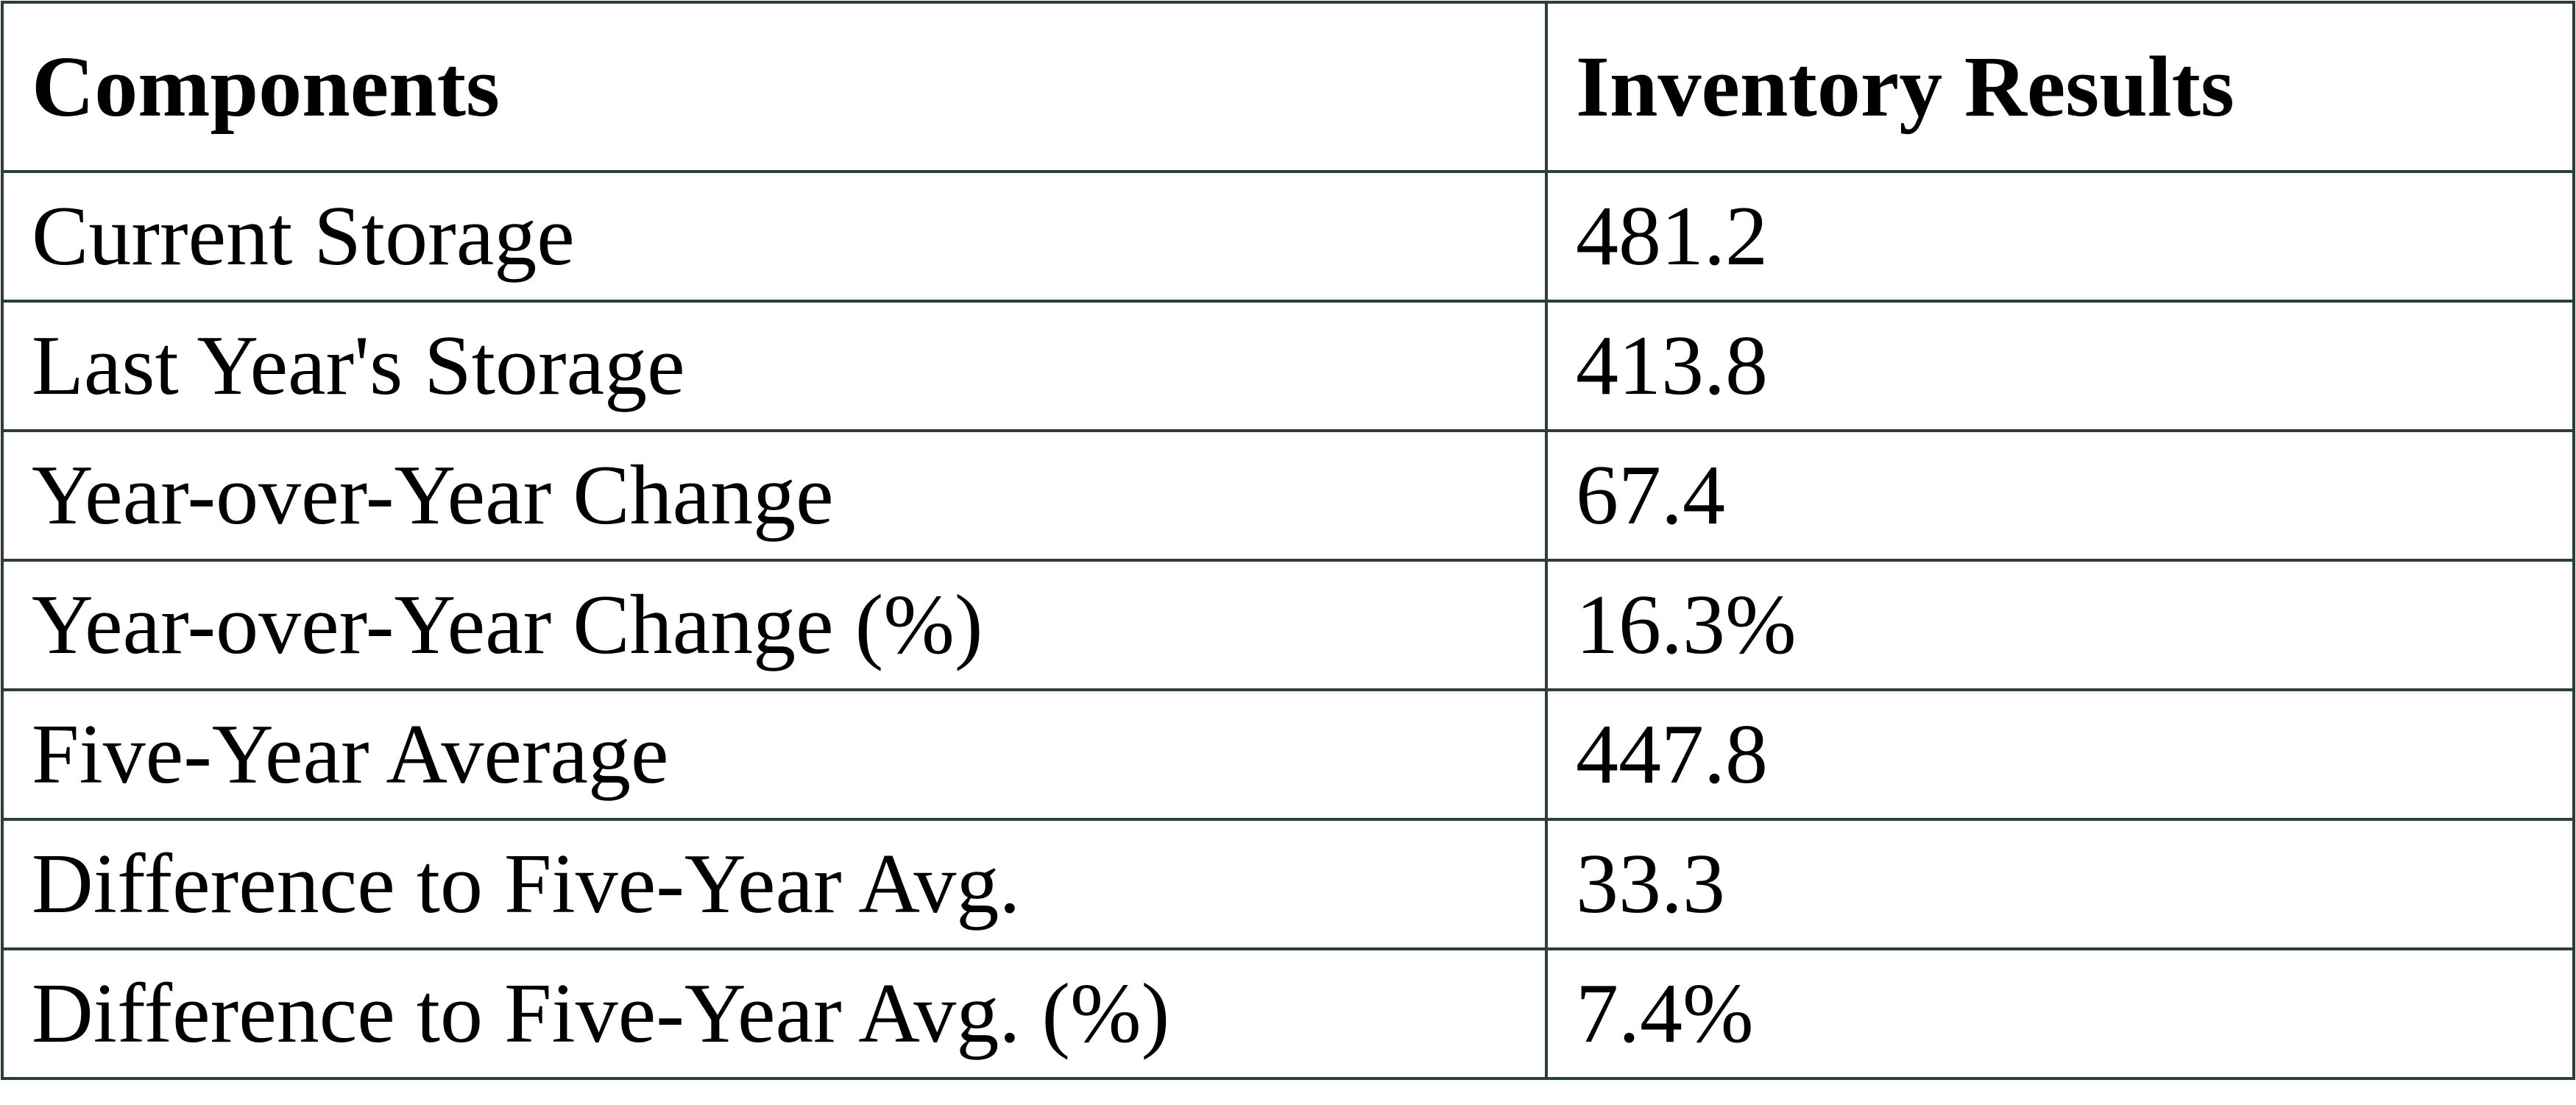  Describe the element at coordinates (2060, 496) in the screenshot. I see `result-cell: 67.4` at that location.